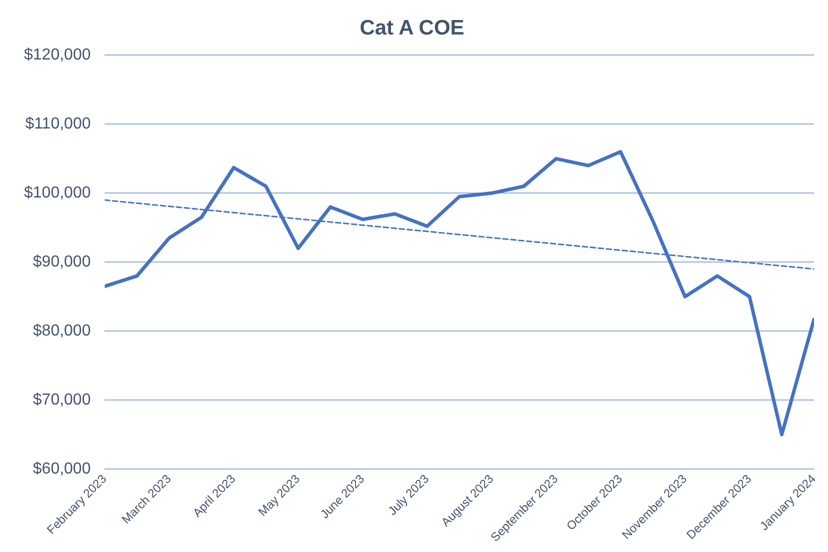  Describe the element at coordinates (61, 262) in the screenshot. I see `y-tick-label: $90,000` at that location.